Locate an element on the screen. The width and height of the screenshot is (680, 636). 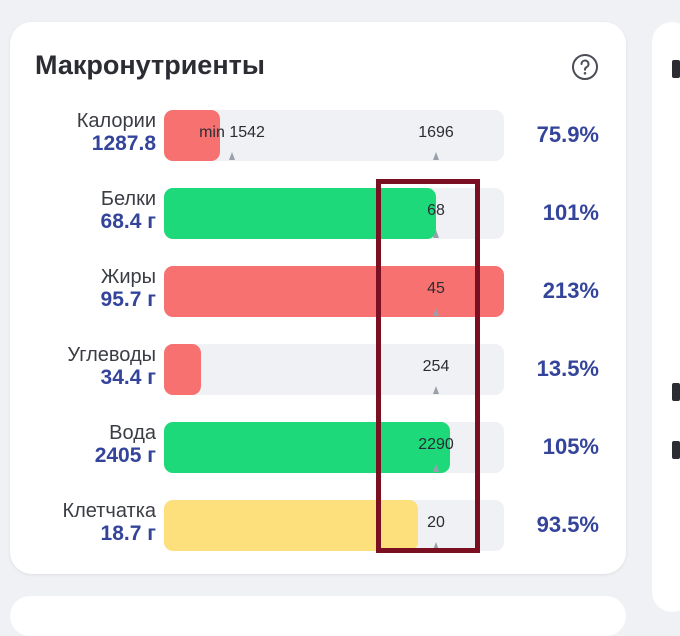
help-icon is located at coordinates (585, 67).